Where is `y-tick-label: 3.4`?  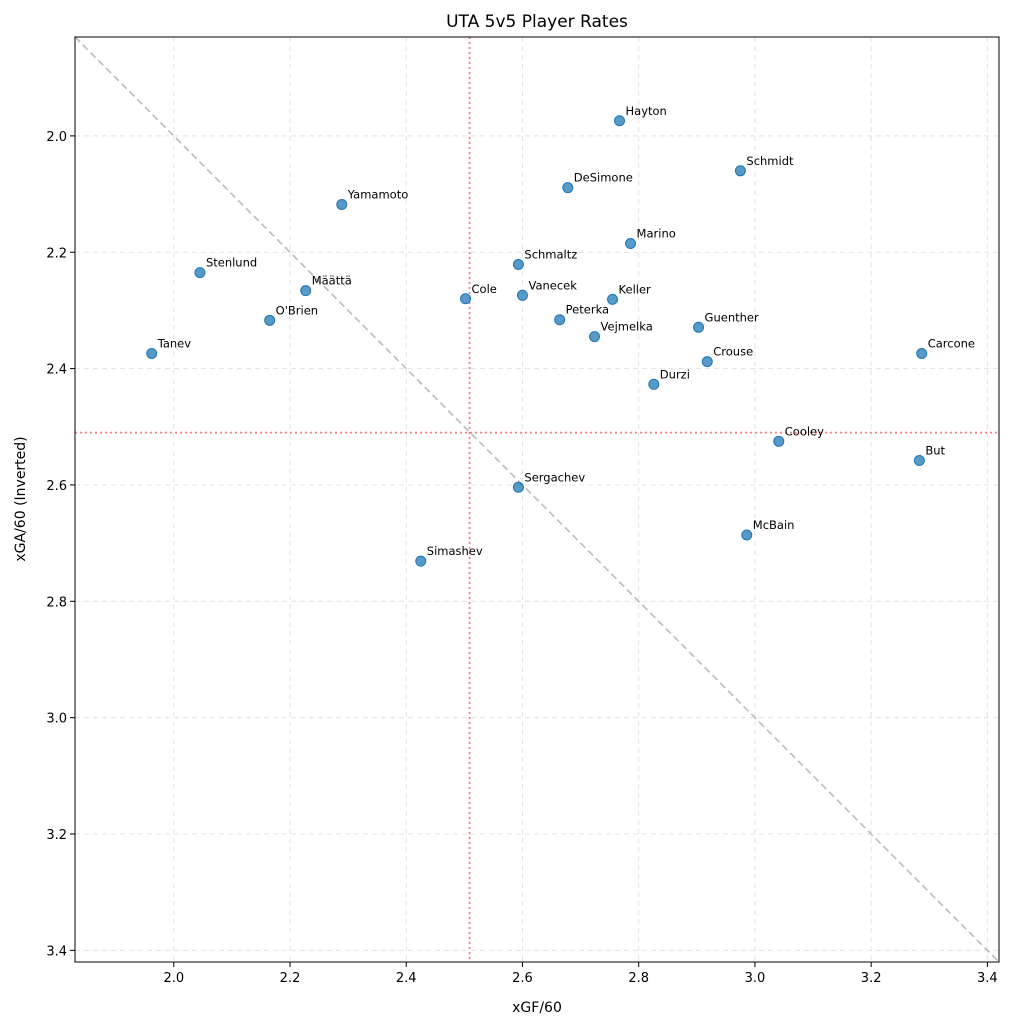 y-tick-label: 3.4 is located at coordinates (56, 951).